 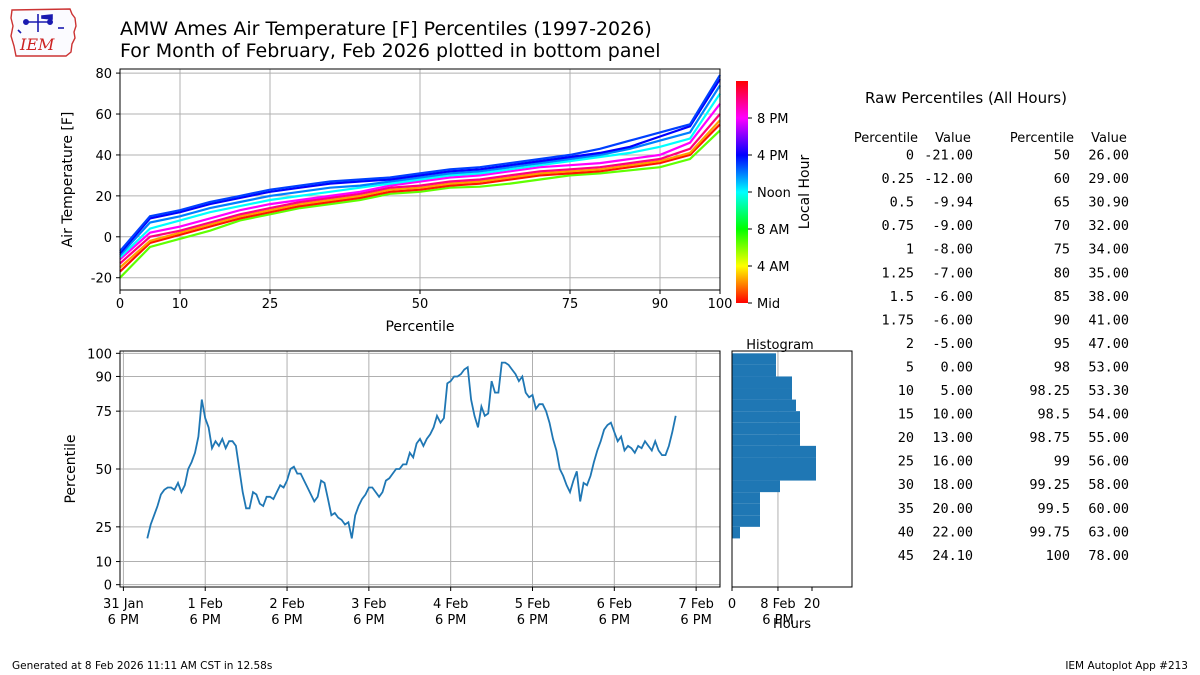 I want to click on table-value-left: 5.00, so click(x=956, y=391).